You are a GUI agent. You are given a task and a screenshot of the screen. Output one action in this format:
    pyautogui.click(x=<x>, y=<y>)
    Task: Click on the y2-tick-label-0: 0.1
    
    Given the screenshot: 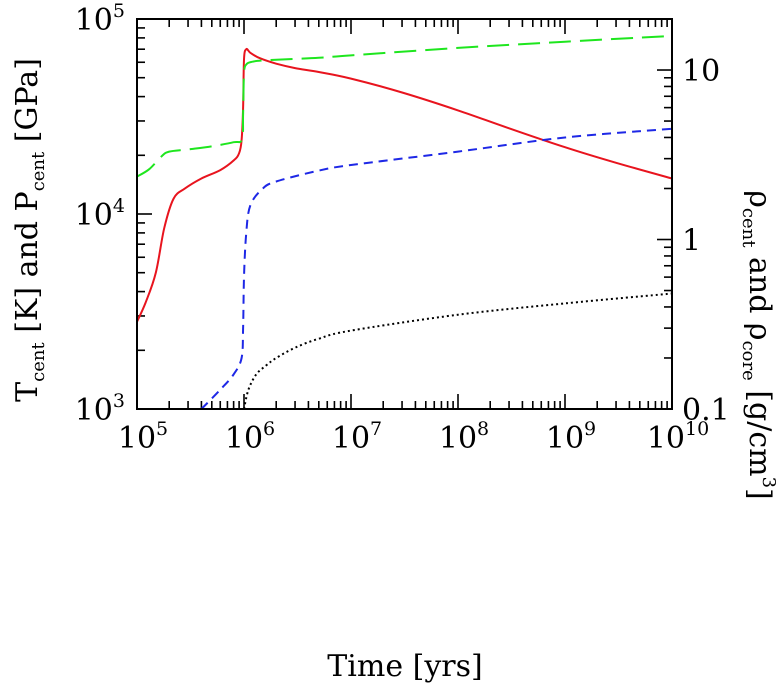 What is the action you would take?
    pyautogui.click(x=706, y=410)
    